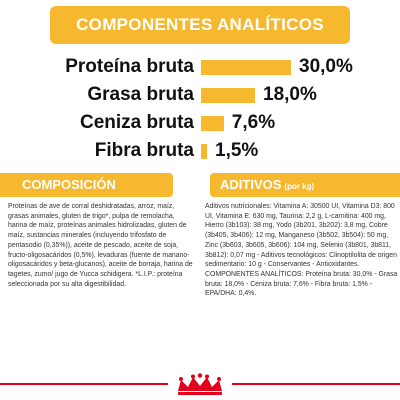  What do you see at coordinates (200, 67) in the screenshot?
I see `bar-row: Proteína bruta 30,0%` at bounding box center [200, 67].